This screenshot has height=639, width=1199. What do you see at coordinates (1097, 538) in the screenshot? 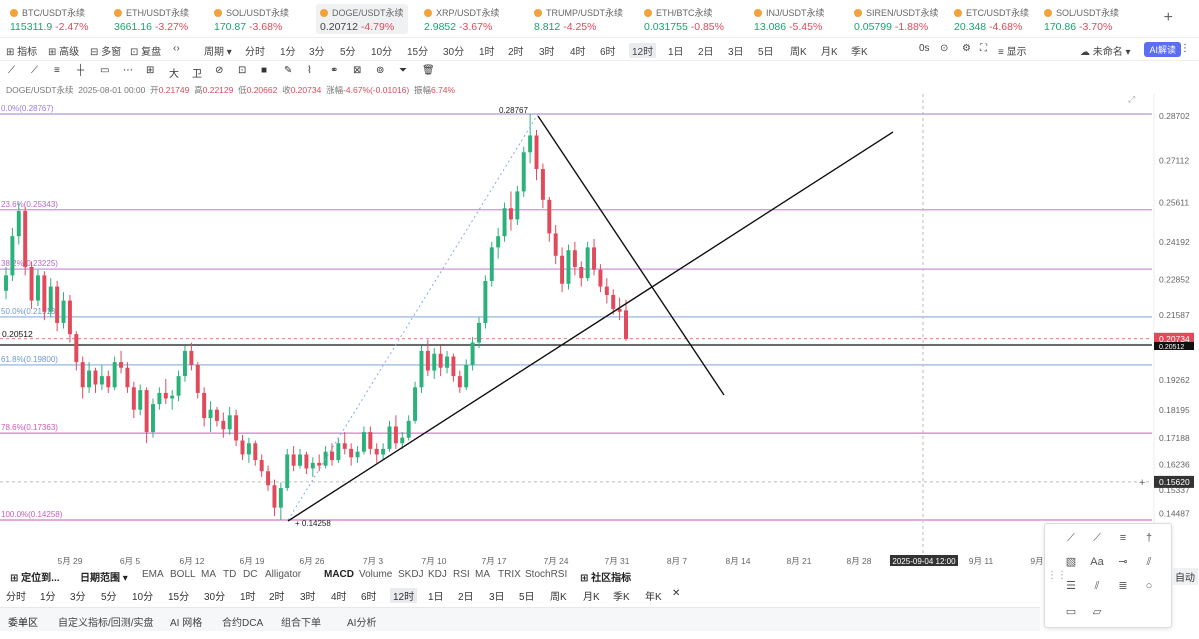
I see `ray-icon: ⟋` at bounding box center [1097, 538].